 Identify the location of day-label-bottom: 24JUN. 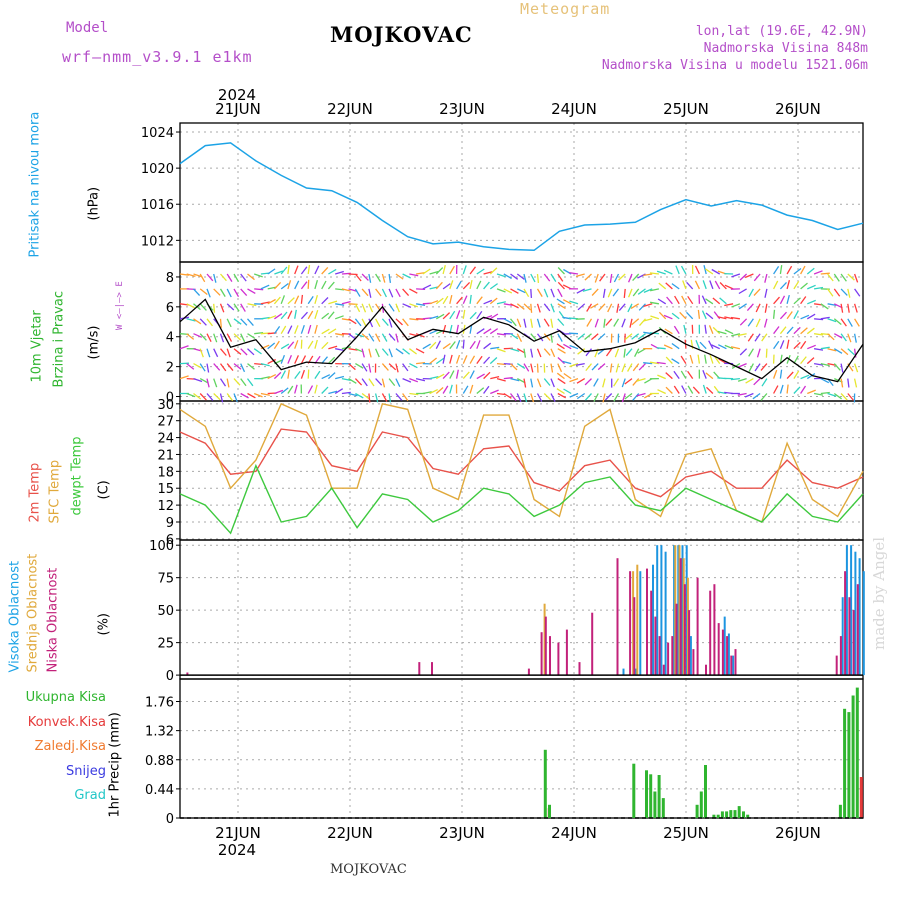
(574, 833).